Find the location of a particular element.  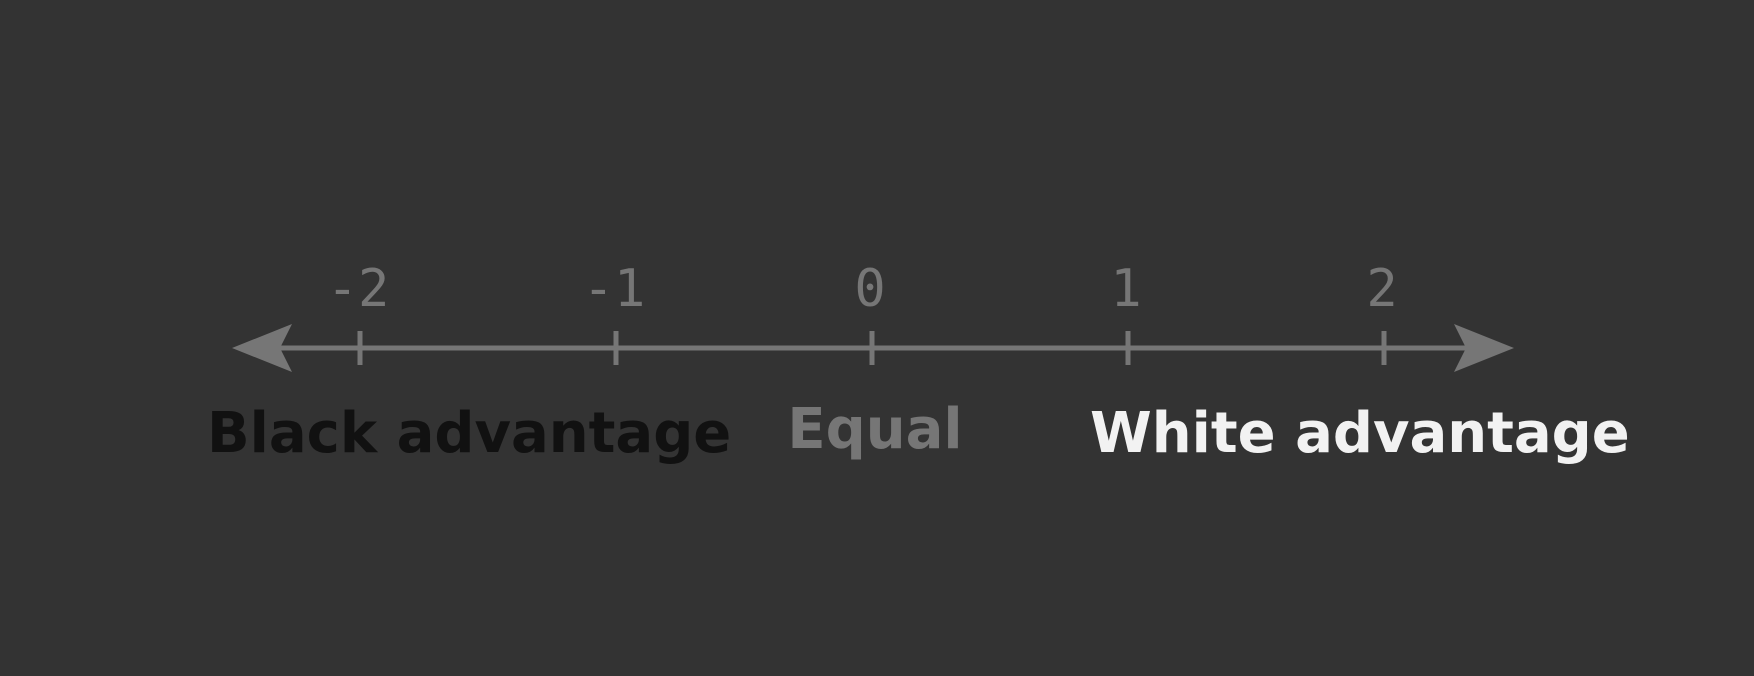

tick-labels-group: -2 -1 0 1 2 is located at coordinates (862, 289).